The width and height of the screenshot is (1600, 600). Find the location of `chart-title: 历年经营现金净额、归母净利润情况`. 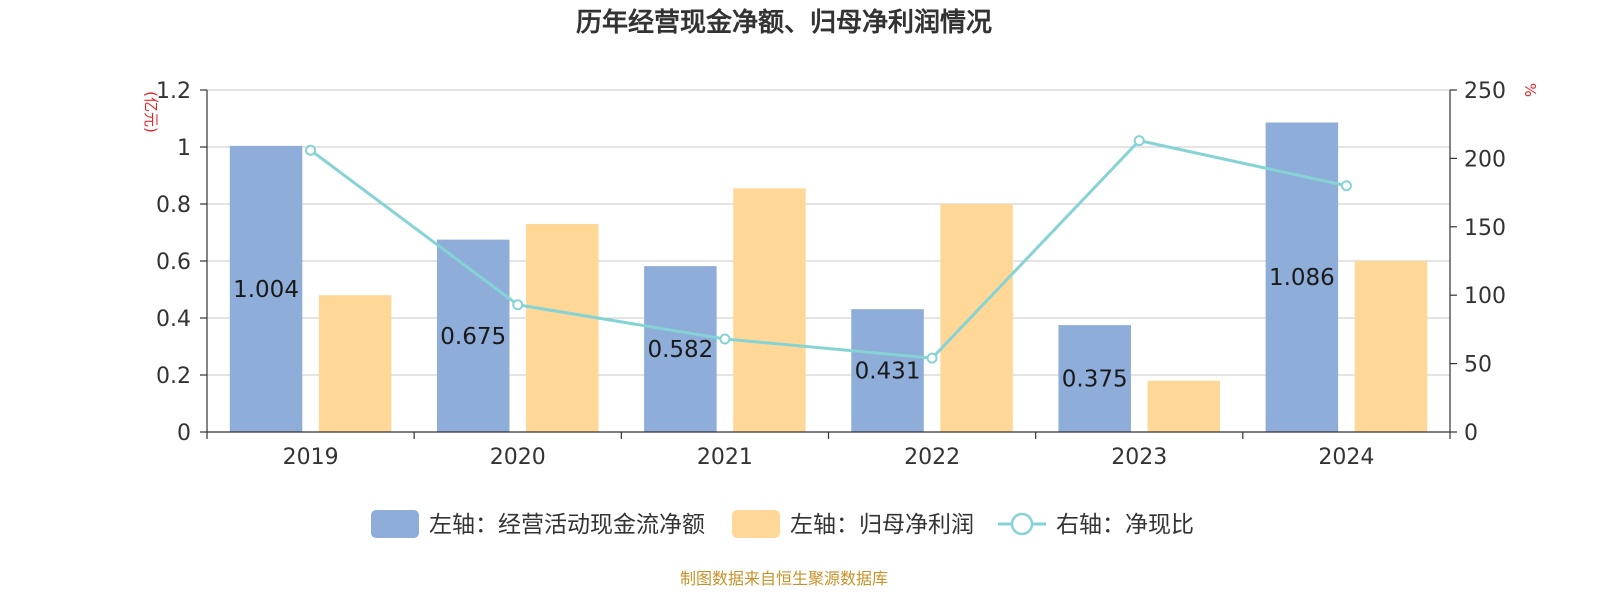

chart-title: 历年经营现金净额、归母净利润情况 is located at coordinates (784, 22).